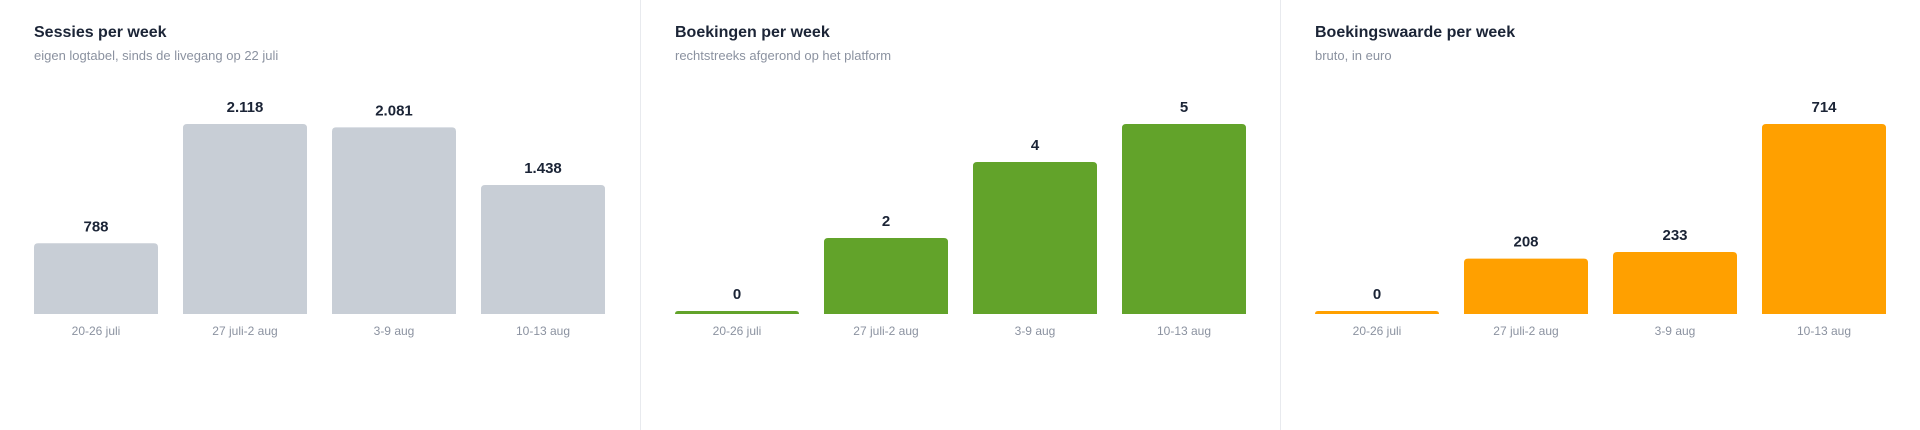 This screenshot has height=430, width=1920. What do you see at coordinates (886, 221) in the screenshot?
I see `data-label: 2` at bounding box center [886, 221].